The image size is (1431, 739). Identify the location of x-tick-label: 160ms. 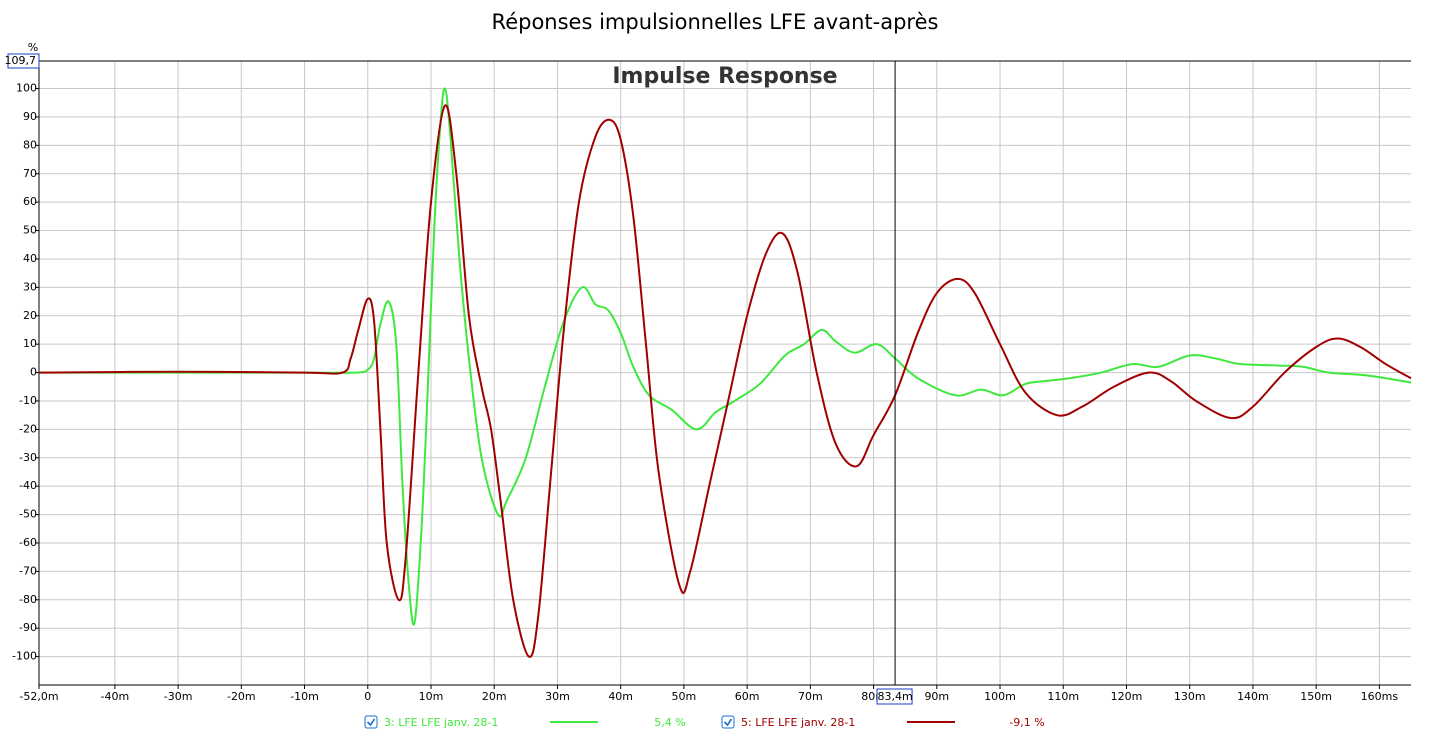
(1380, 696).